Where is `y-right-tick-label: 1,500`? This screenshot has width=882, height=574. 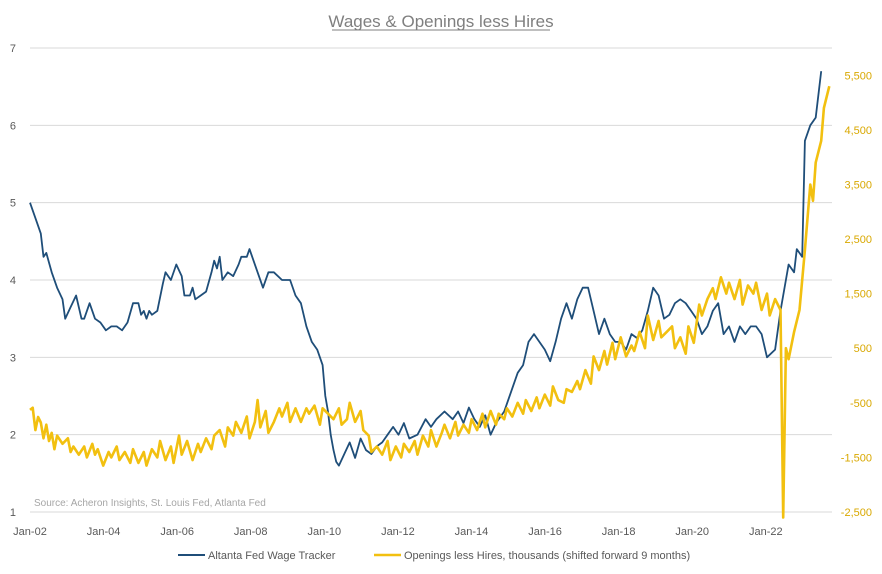 y-right-tick-label: 1,500 is located at coordinates (858, 295).